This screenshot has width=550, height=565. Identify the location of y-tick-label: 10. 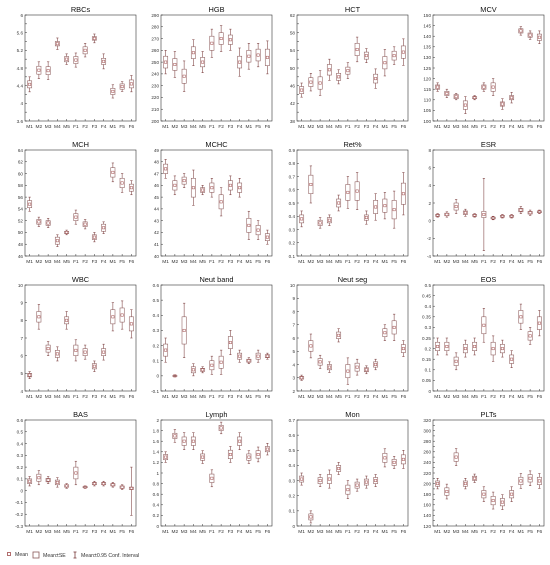
(21, 285).